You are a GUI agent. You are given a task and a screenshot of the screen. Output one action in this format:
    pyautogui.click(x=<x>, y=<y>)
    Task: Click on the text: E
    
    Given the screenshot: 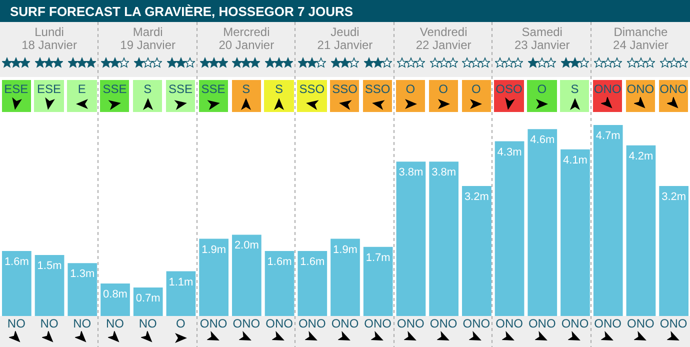 What is the action you would take?
    pyautogui.click(x=81, y=89)
    